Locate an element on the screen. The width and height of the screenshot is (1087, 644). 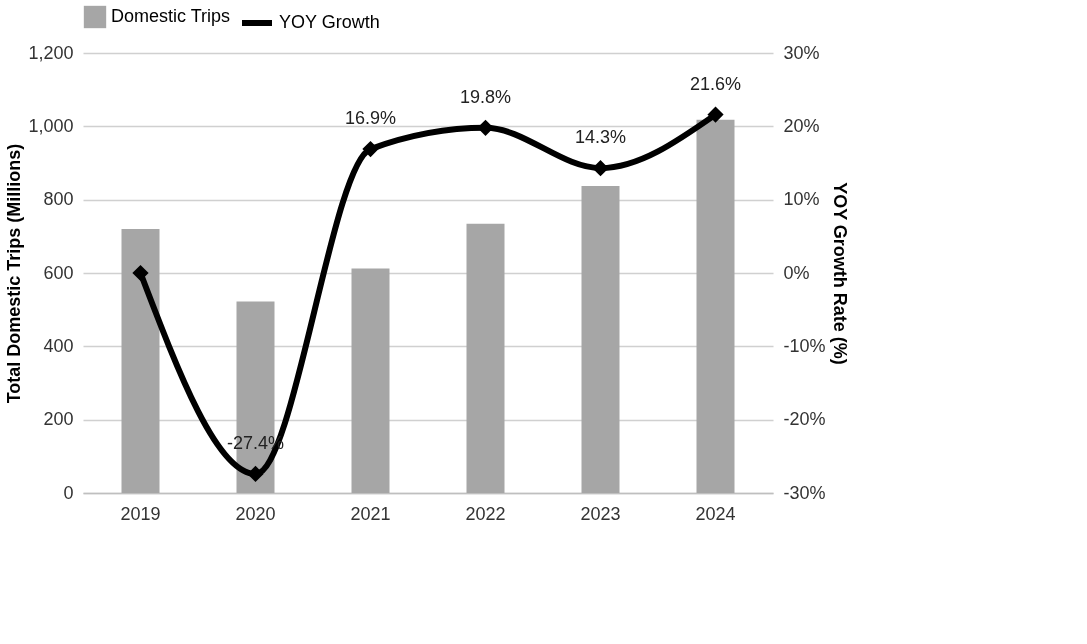
y2-axis-title: YOY Growth Rate (%) is located at coordinates (839, 273).